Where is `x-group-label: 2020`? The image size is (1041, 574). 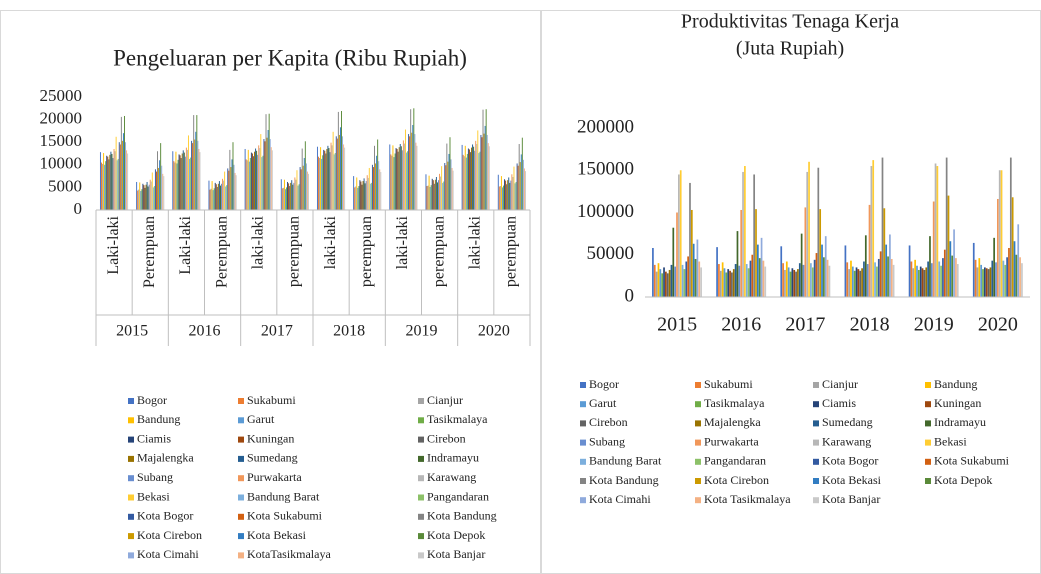 x-group-label: 2020 is located at coordinates (494, 331).